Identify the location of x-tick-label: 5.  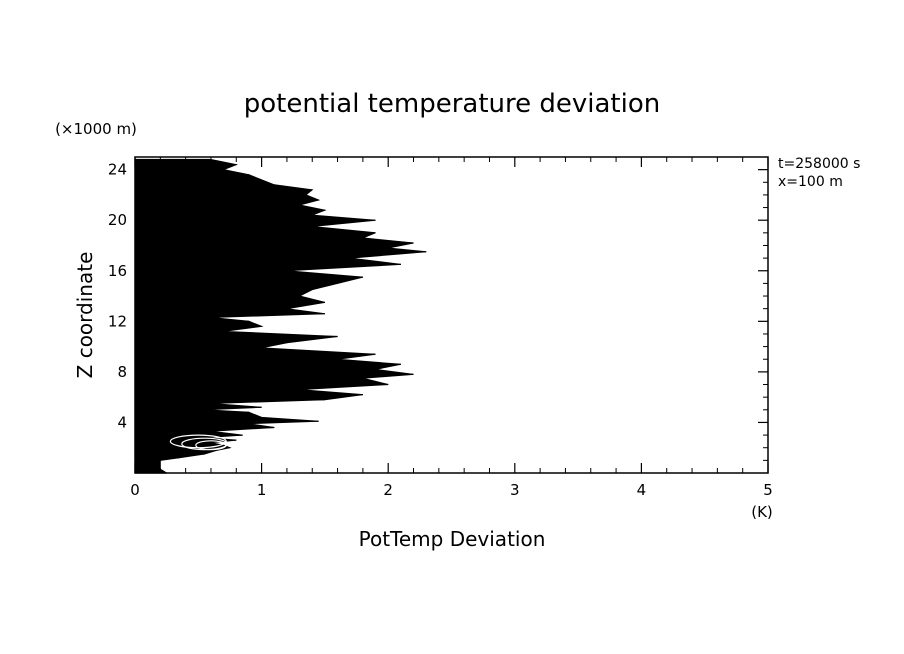
(768, 490).